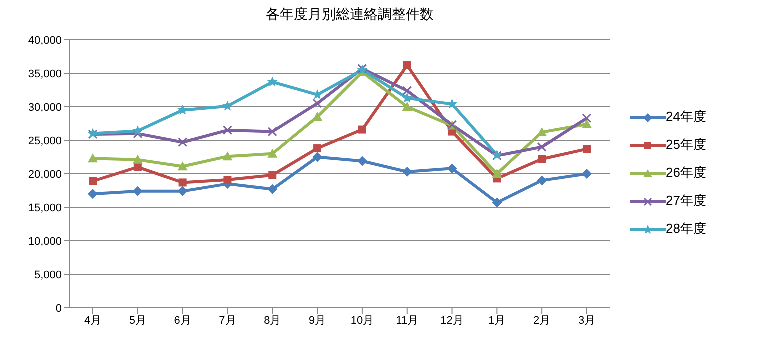 This screenshot has width=760, height=338. I want to click on x-tick-label: 10月, so click(362, 320).